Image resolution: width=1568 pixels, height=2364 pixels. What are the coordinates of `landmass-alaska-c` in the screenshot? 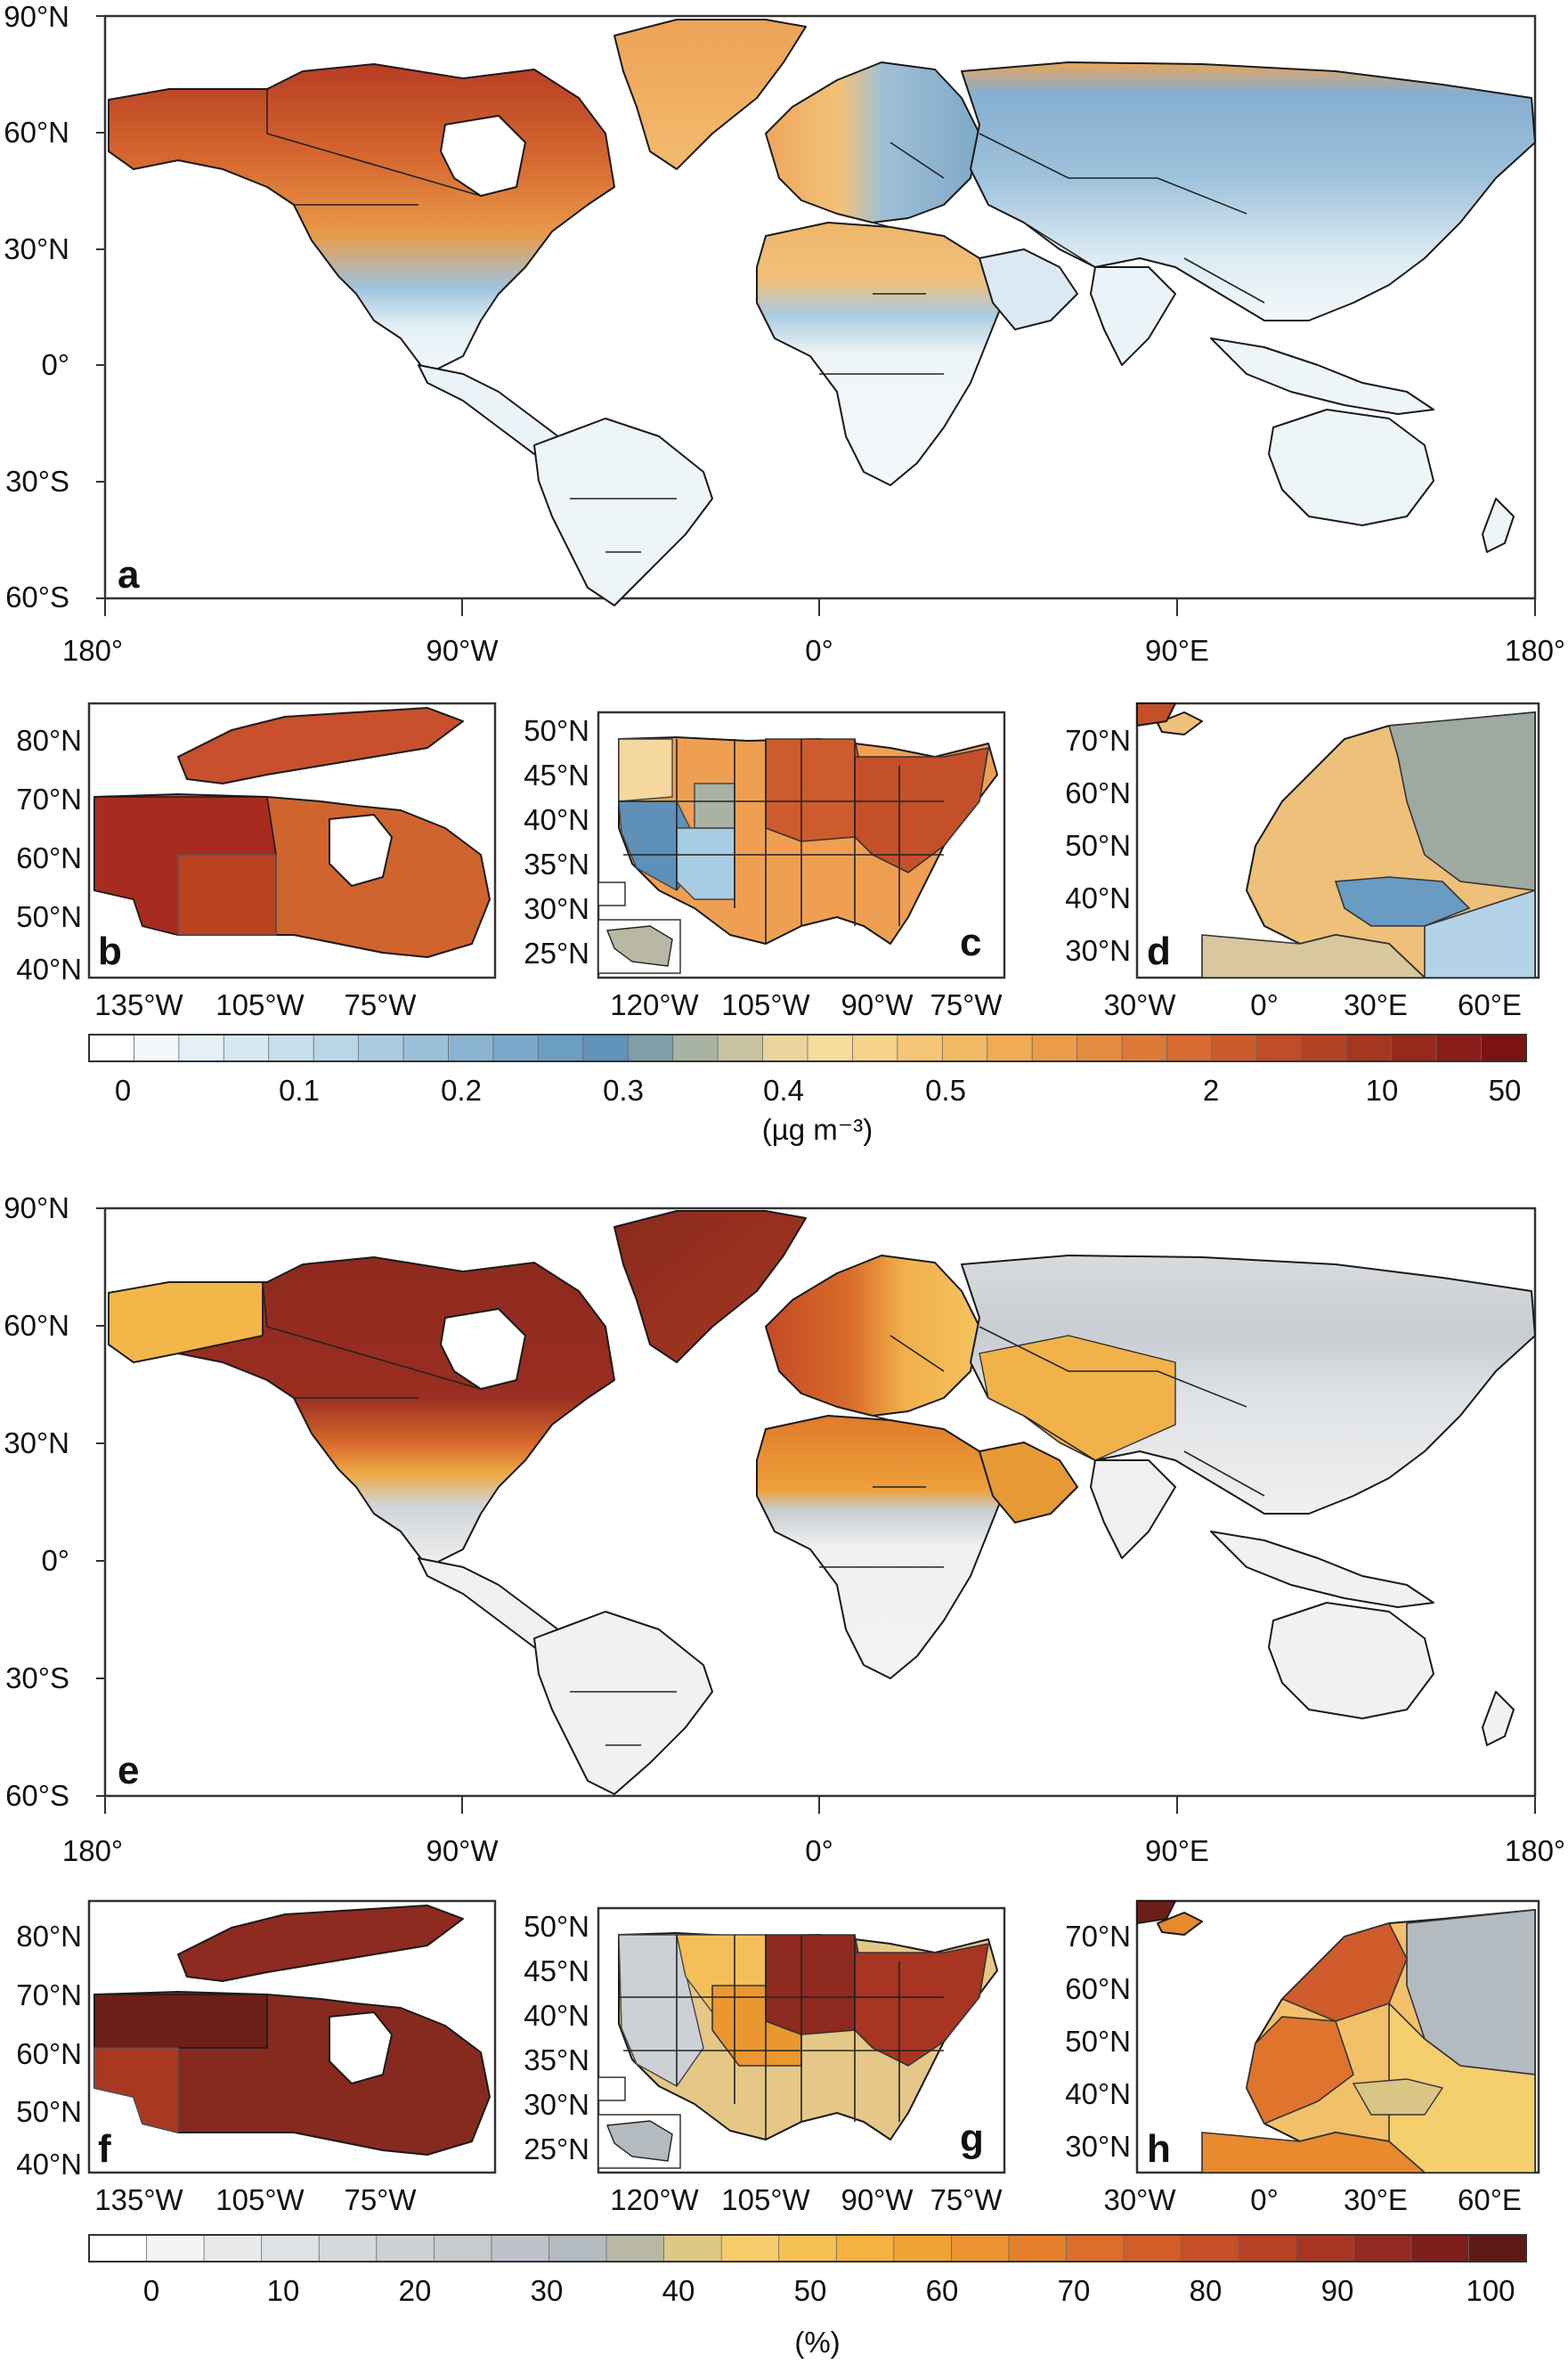 It's located at (639, 946).